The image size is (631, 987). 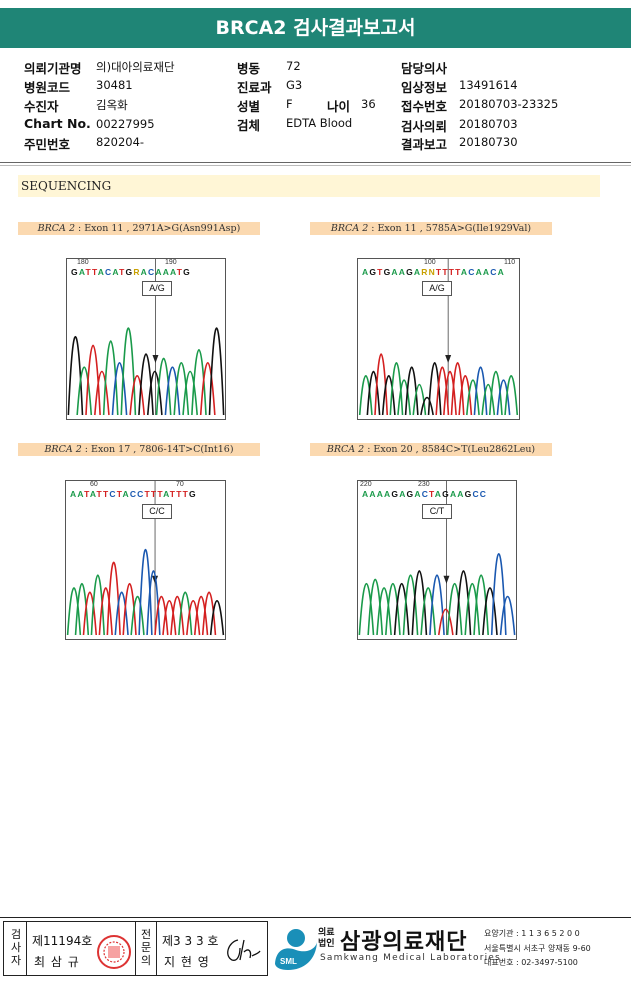 What do you see at coordinates (319, 123) in the screenshot?
I see `info-value: EDTA Blood` at bounding box center [319, 123].